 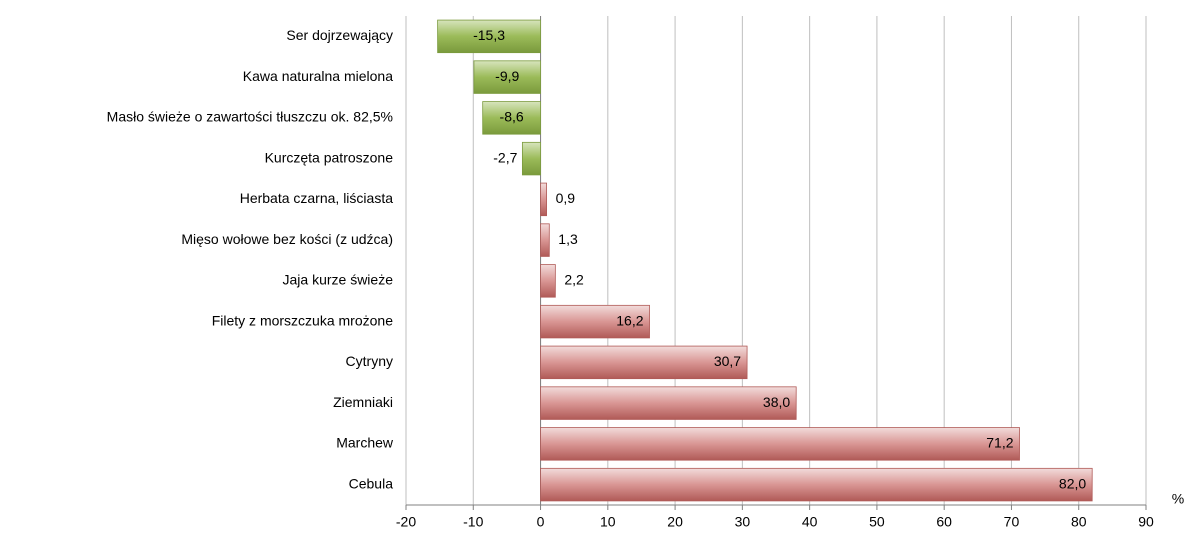 I want to click on x-tick-label: 60, so click(x=944, y=522).